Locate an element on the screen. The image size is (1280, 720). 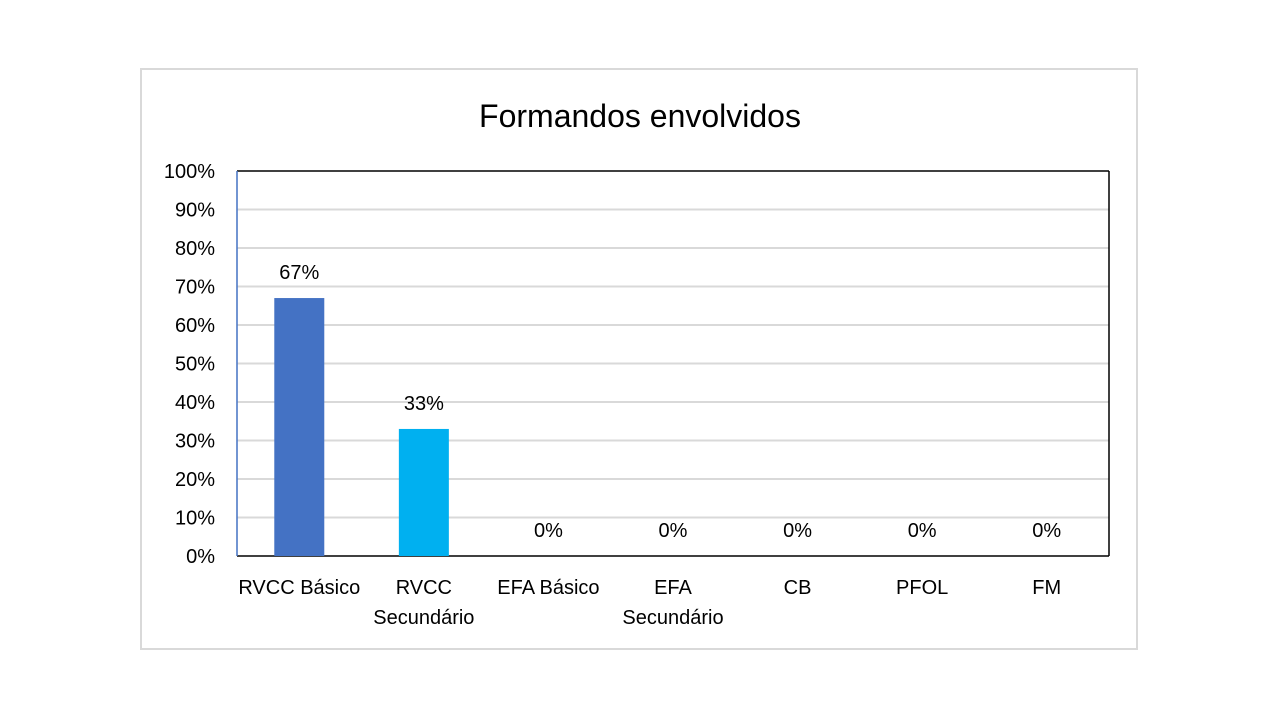
y-tick-label: 10% is located at coordinates (195, 519).